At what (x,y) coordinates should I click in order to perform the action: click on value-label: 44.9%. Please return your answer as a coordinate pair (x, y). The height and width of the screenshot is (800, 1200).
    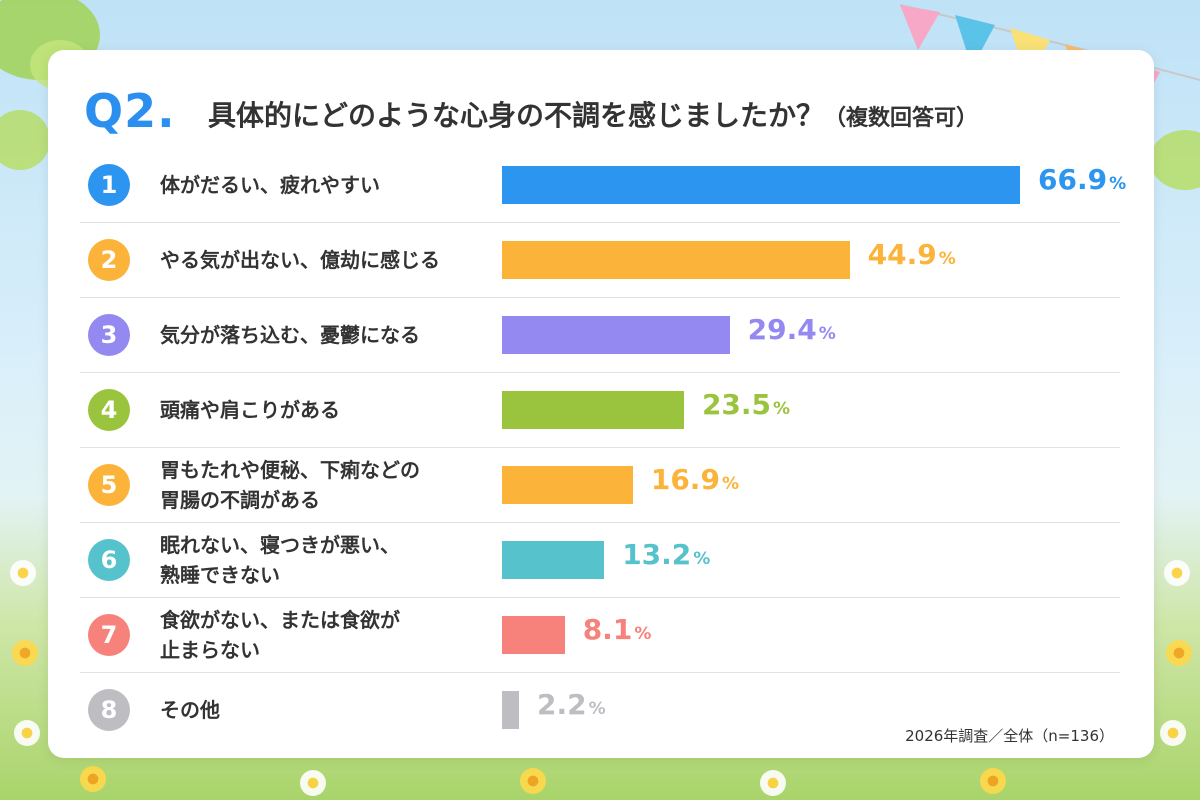
    Looking at the image, I should click on (911, 254).